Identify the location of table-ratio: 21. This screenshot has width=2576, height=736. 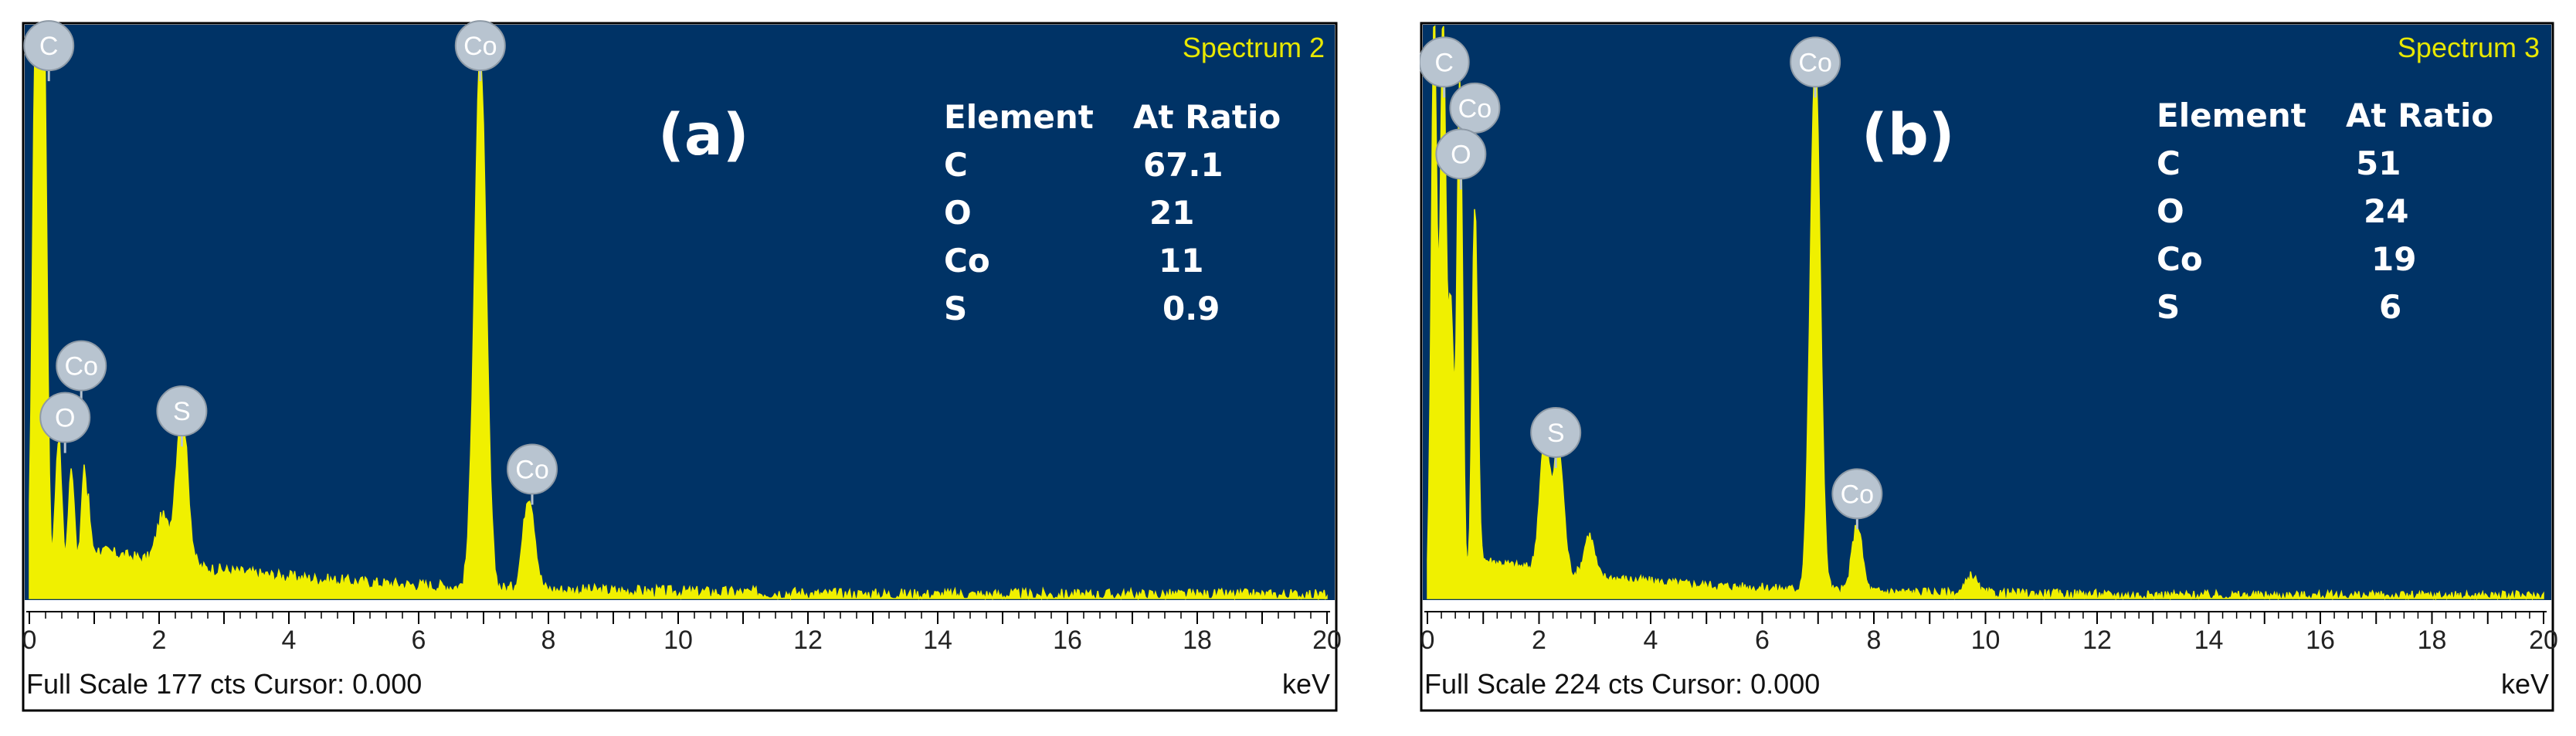
(1171, 213).